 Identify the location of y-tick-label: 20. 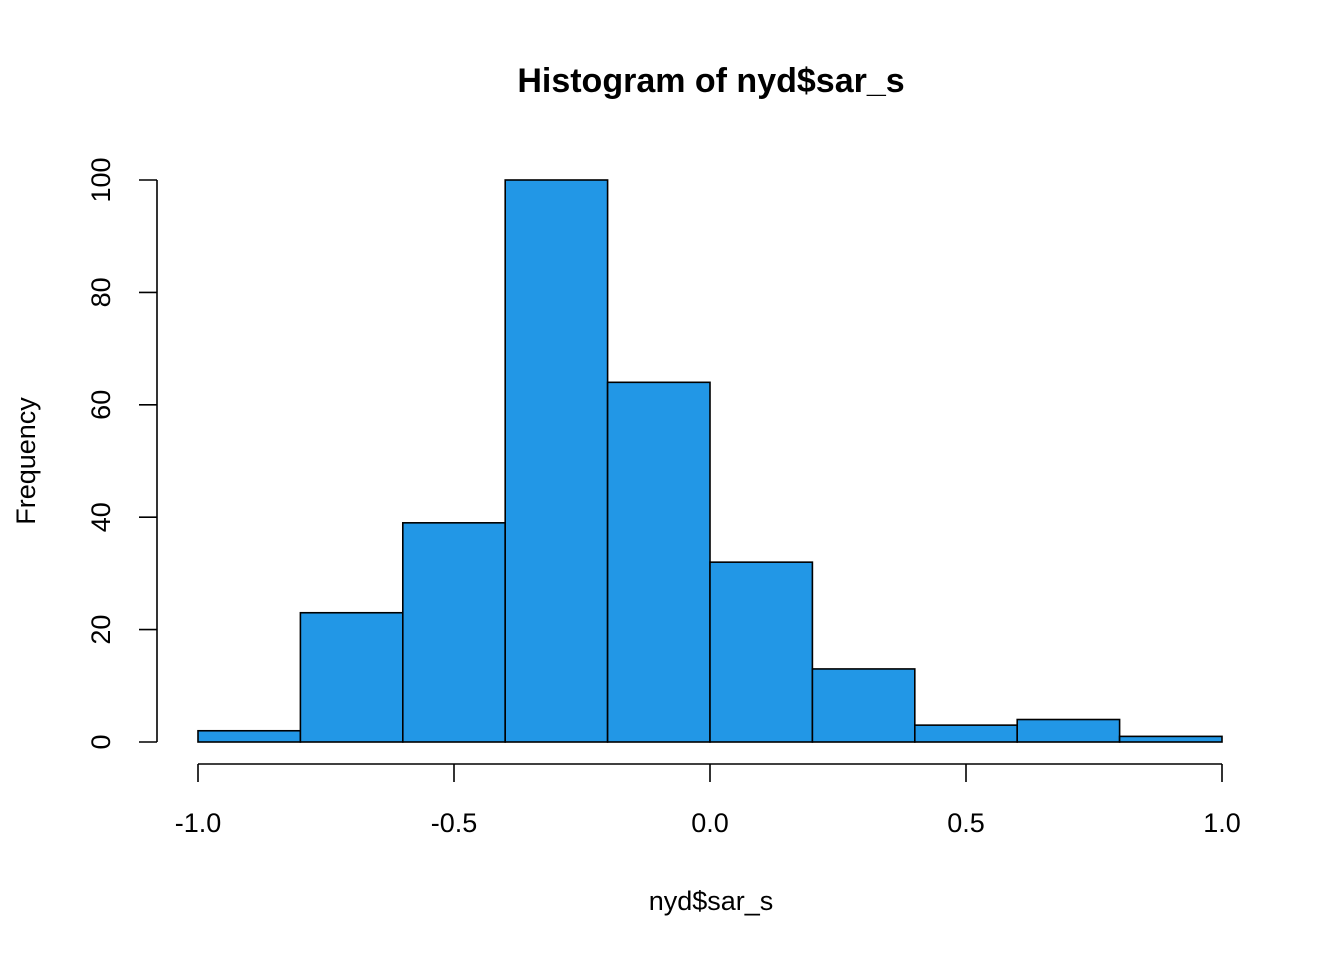
(101, 630).